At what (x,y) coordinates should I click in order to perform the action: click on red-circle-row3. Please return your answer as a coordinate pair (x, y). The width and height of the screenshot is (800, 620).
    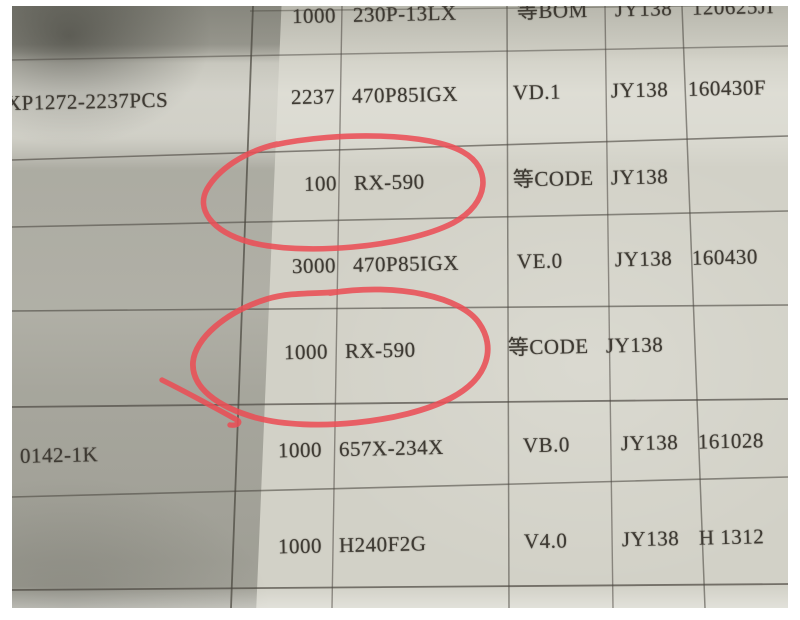
    Looking at the image, I should click on (343, 192).